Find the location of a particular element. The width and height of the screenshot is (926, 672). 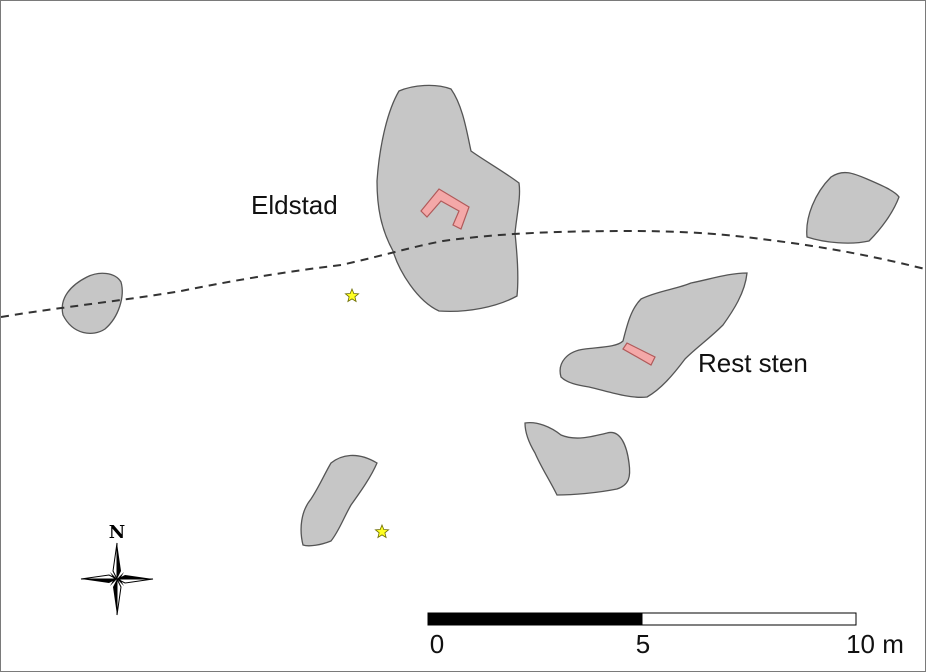

north-letter: N is located at coordinates (117, 532).